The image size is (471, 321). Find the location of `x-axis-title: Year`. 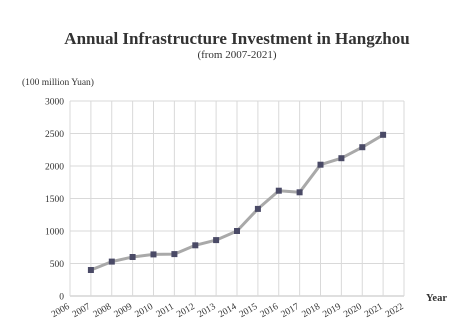

x-axis-title: Year is located at coordinates (436, 298).